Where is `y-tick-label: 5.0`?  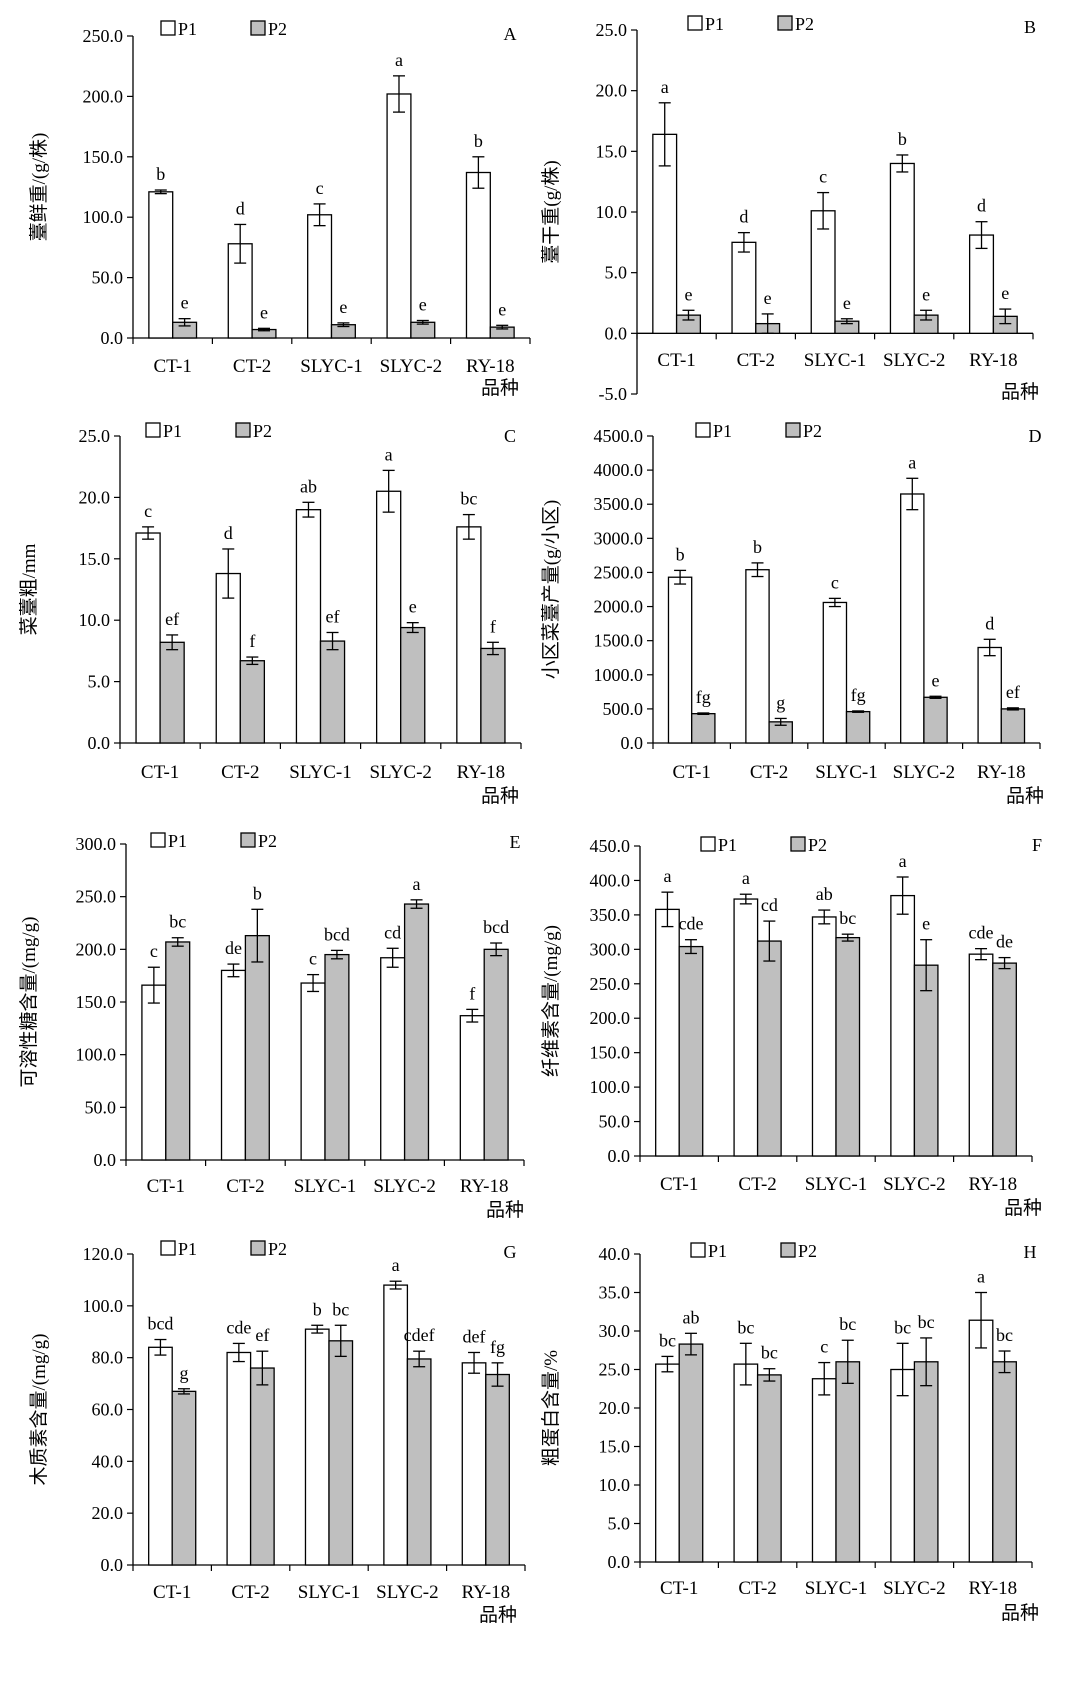
y-tick-label: 5.0 is located at coordinates (616, 273).